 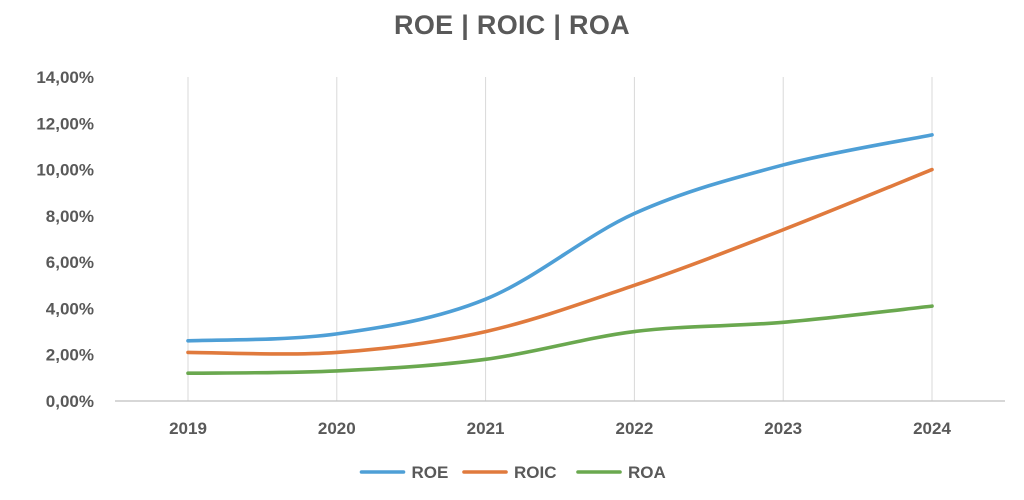 I want to click on legend-label: ROE, so click(x=430, y=472).